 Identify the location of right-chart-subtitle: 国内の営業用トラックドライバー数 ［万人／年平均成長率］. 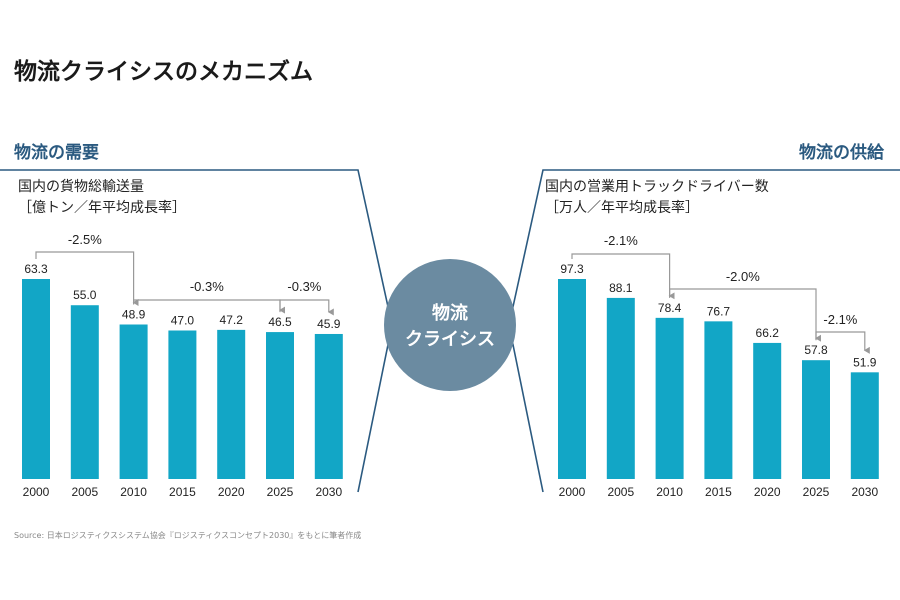
(657, 198).